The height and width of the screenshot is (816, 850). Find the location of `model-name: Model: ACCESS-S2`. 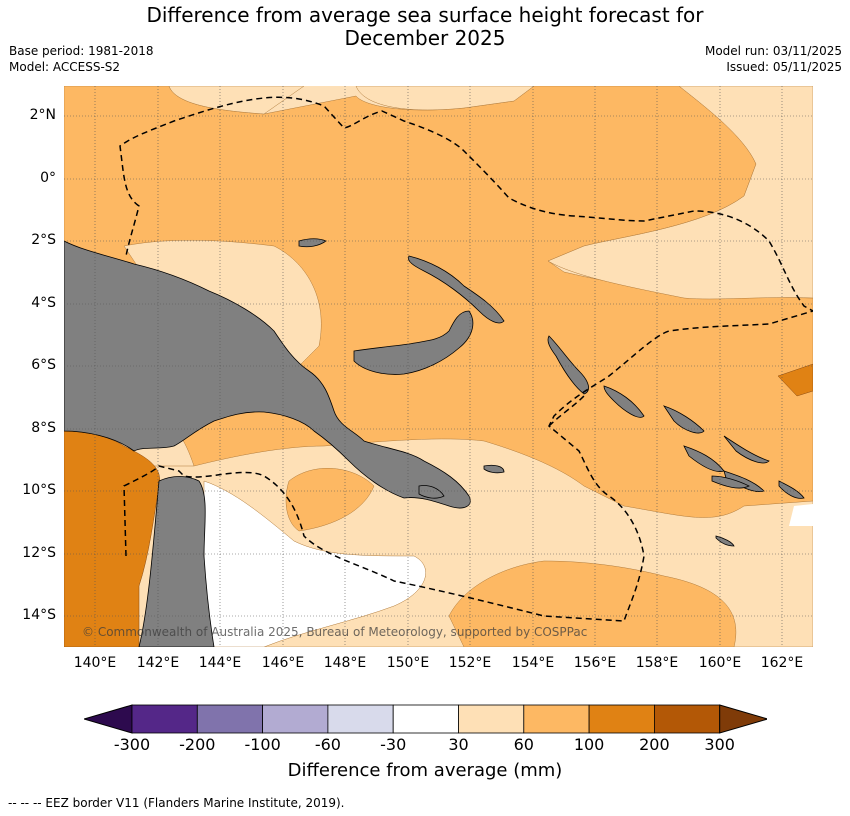

model-name: Model: ACCESS-S2 is located at coordinates (65, 67).